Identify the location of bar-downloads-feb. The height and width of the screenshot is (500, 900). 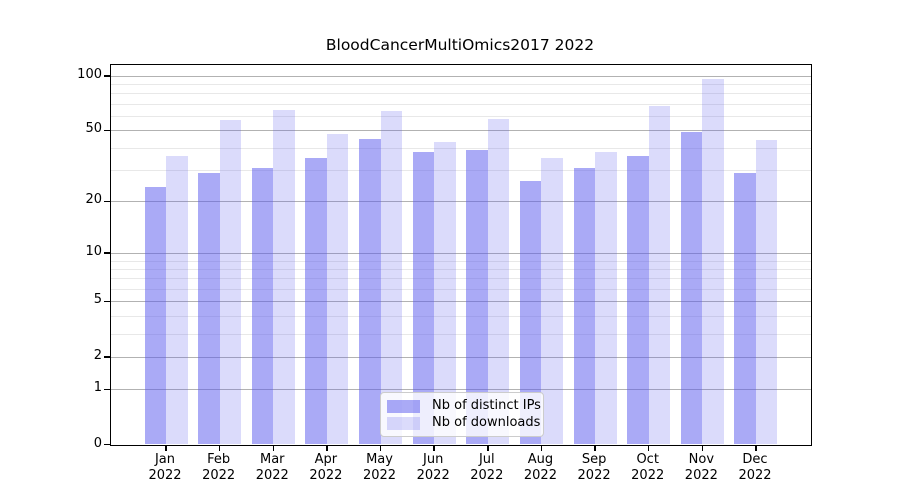
(230, 282).